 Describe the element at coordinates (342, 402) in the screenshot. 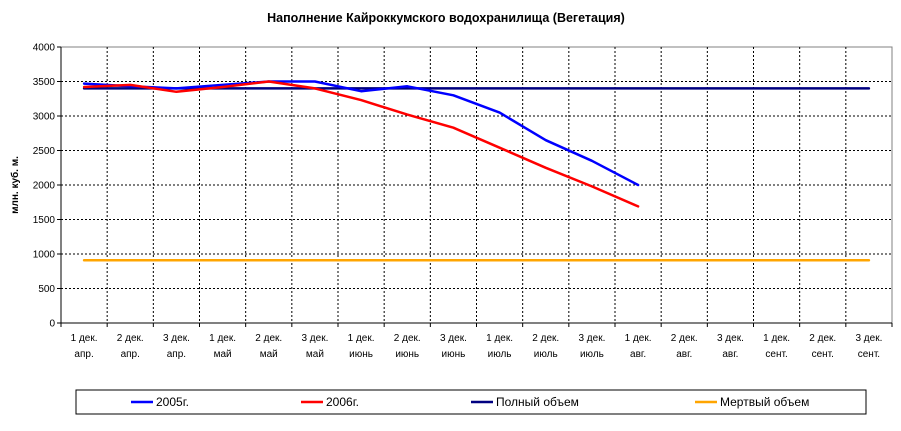

I see `legend-label: 2006г.` at that location.